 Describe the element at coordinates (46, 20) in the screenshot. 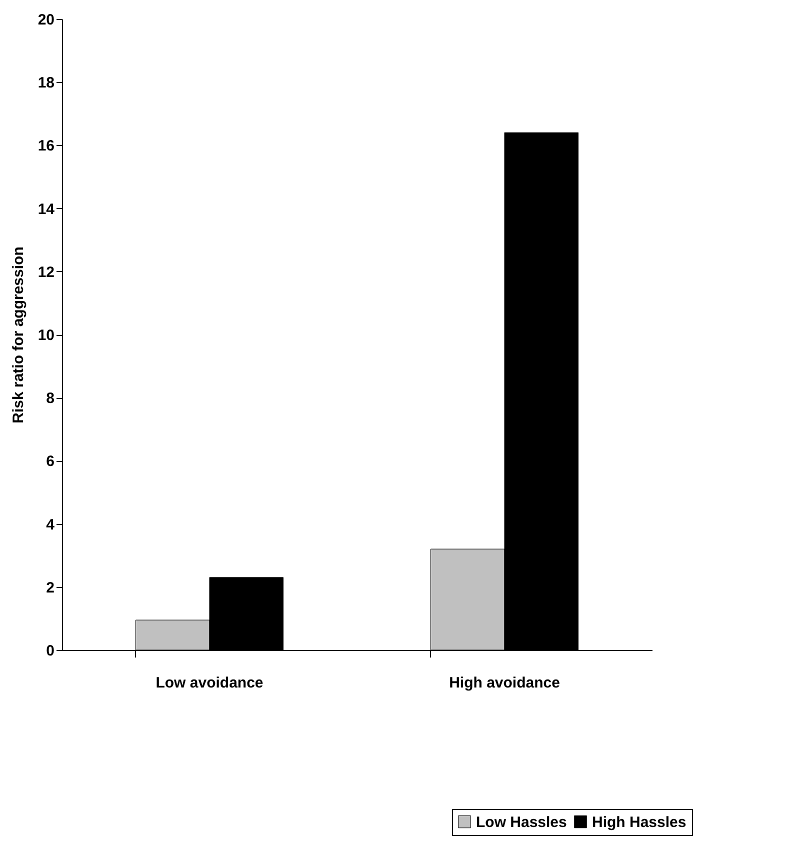

I see `y-tick-label: 20` at that location.